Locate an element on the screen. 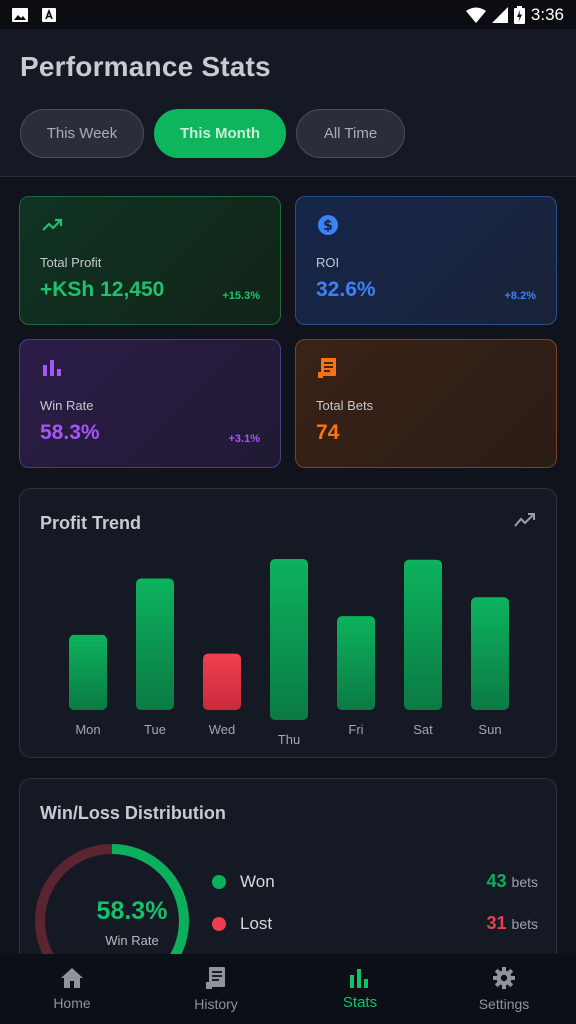 This screenshot has height=1024, width=576. x-tick-label: Sat is located at coordinates (423, 729).